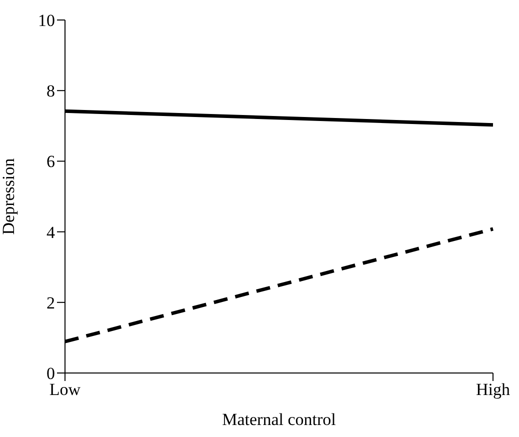 This screenshot has width=519, height=437. I want to click on y-tick-label: 8, so click(50, 91).